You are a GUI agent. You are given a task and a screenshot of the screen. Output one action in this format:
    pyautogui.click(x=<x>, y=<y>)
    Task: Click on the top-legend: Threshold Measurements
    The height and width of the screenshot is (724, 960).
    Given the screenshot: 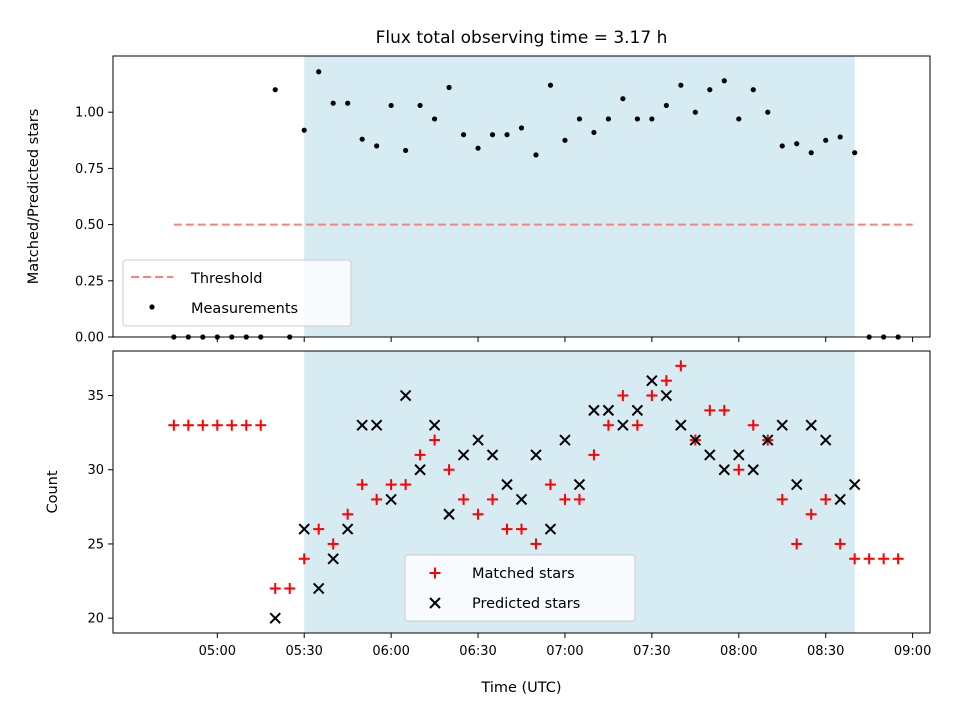 What is the action you would take?
    pyautogui.click(x=237, y=293)
    